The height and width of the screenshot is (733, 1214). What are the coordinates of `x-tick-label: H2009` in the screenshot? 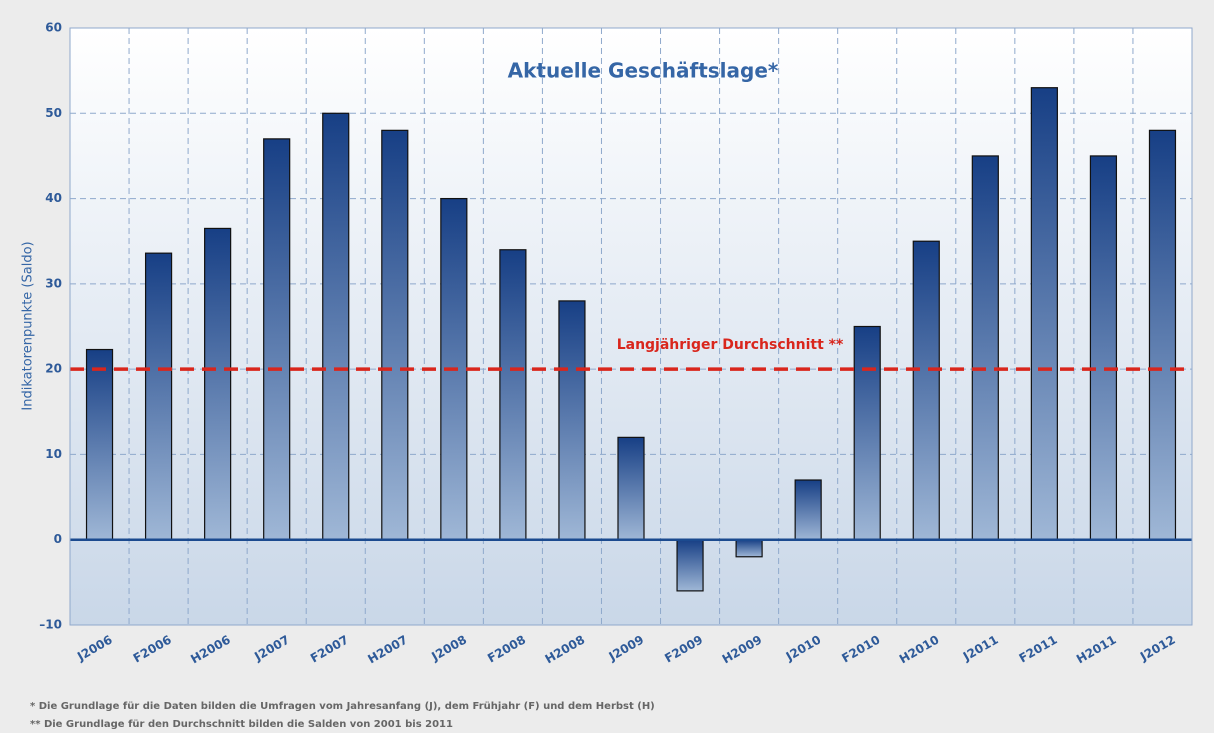 It's located at (742, 650).